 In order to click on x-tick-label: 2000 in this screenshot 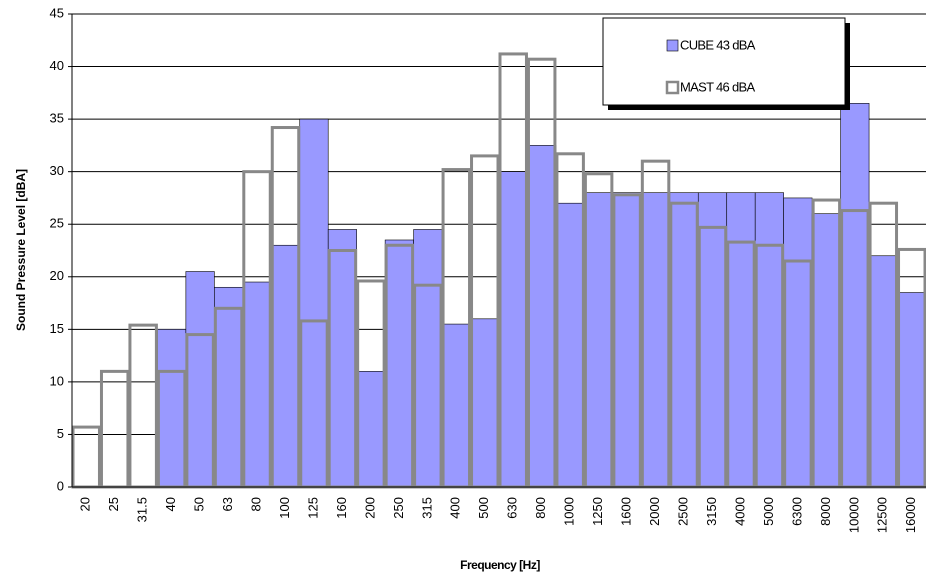, I will do `click(654, 511)`.